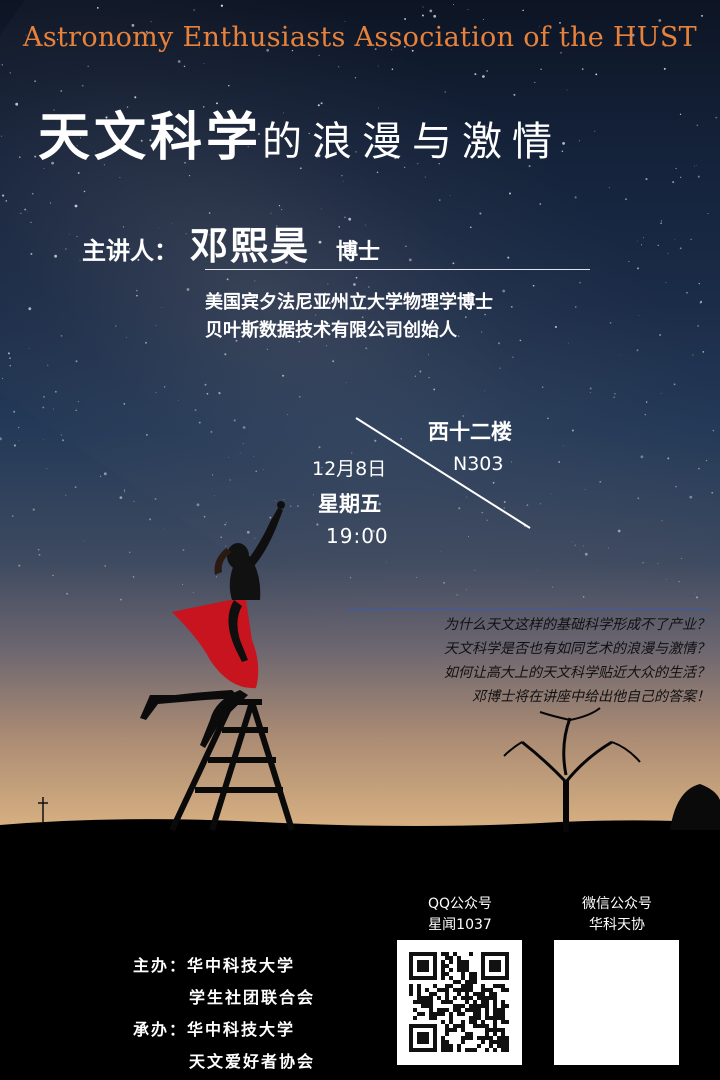 This screenshot has height=1080, width=720. What do you see at coordinates (616, 1002) in the screenshot?
I see `wechat-qr-placeholder` at bounding box center [616, 1002].